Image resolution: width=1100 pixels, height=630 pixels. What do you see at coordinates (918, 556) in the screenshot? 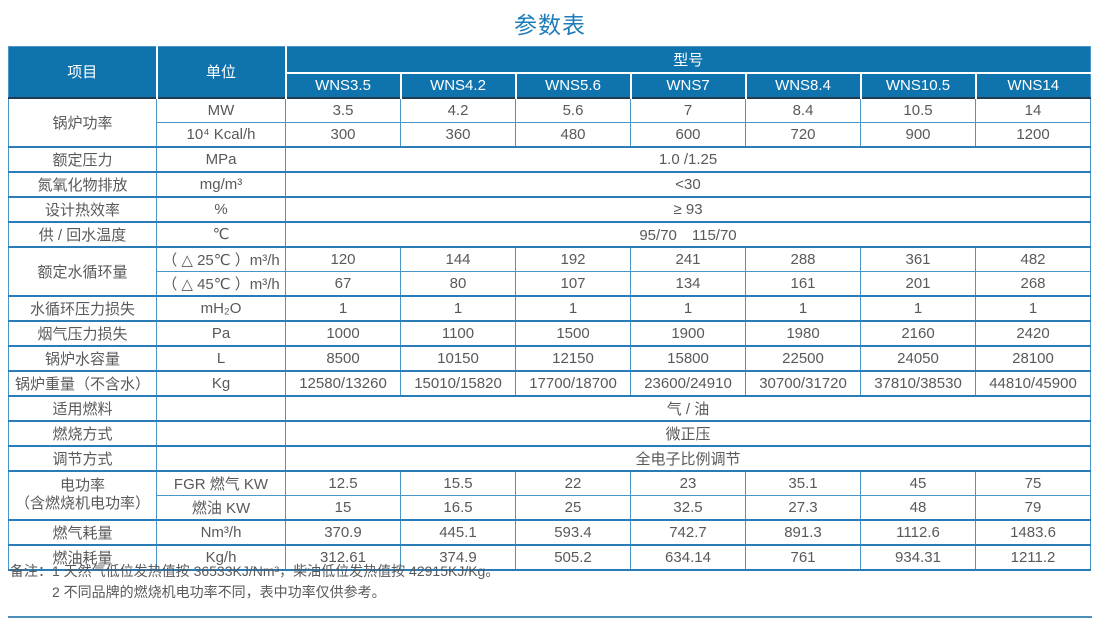
I see `value-cell: 934.31` at bounding box center [918, 556].